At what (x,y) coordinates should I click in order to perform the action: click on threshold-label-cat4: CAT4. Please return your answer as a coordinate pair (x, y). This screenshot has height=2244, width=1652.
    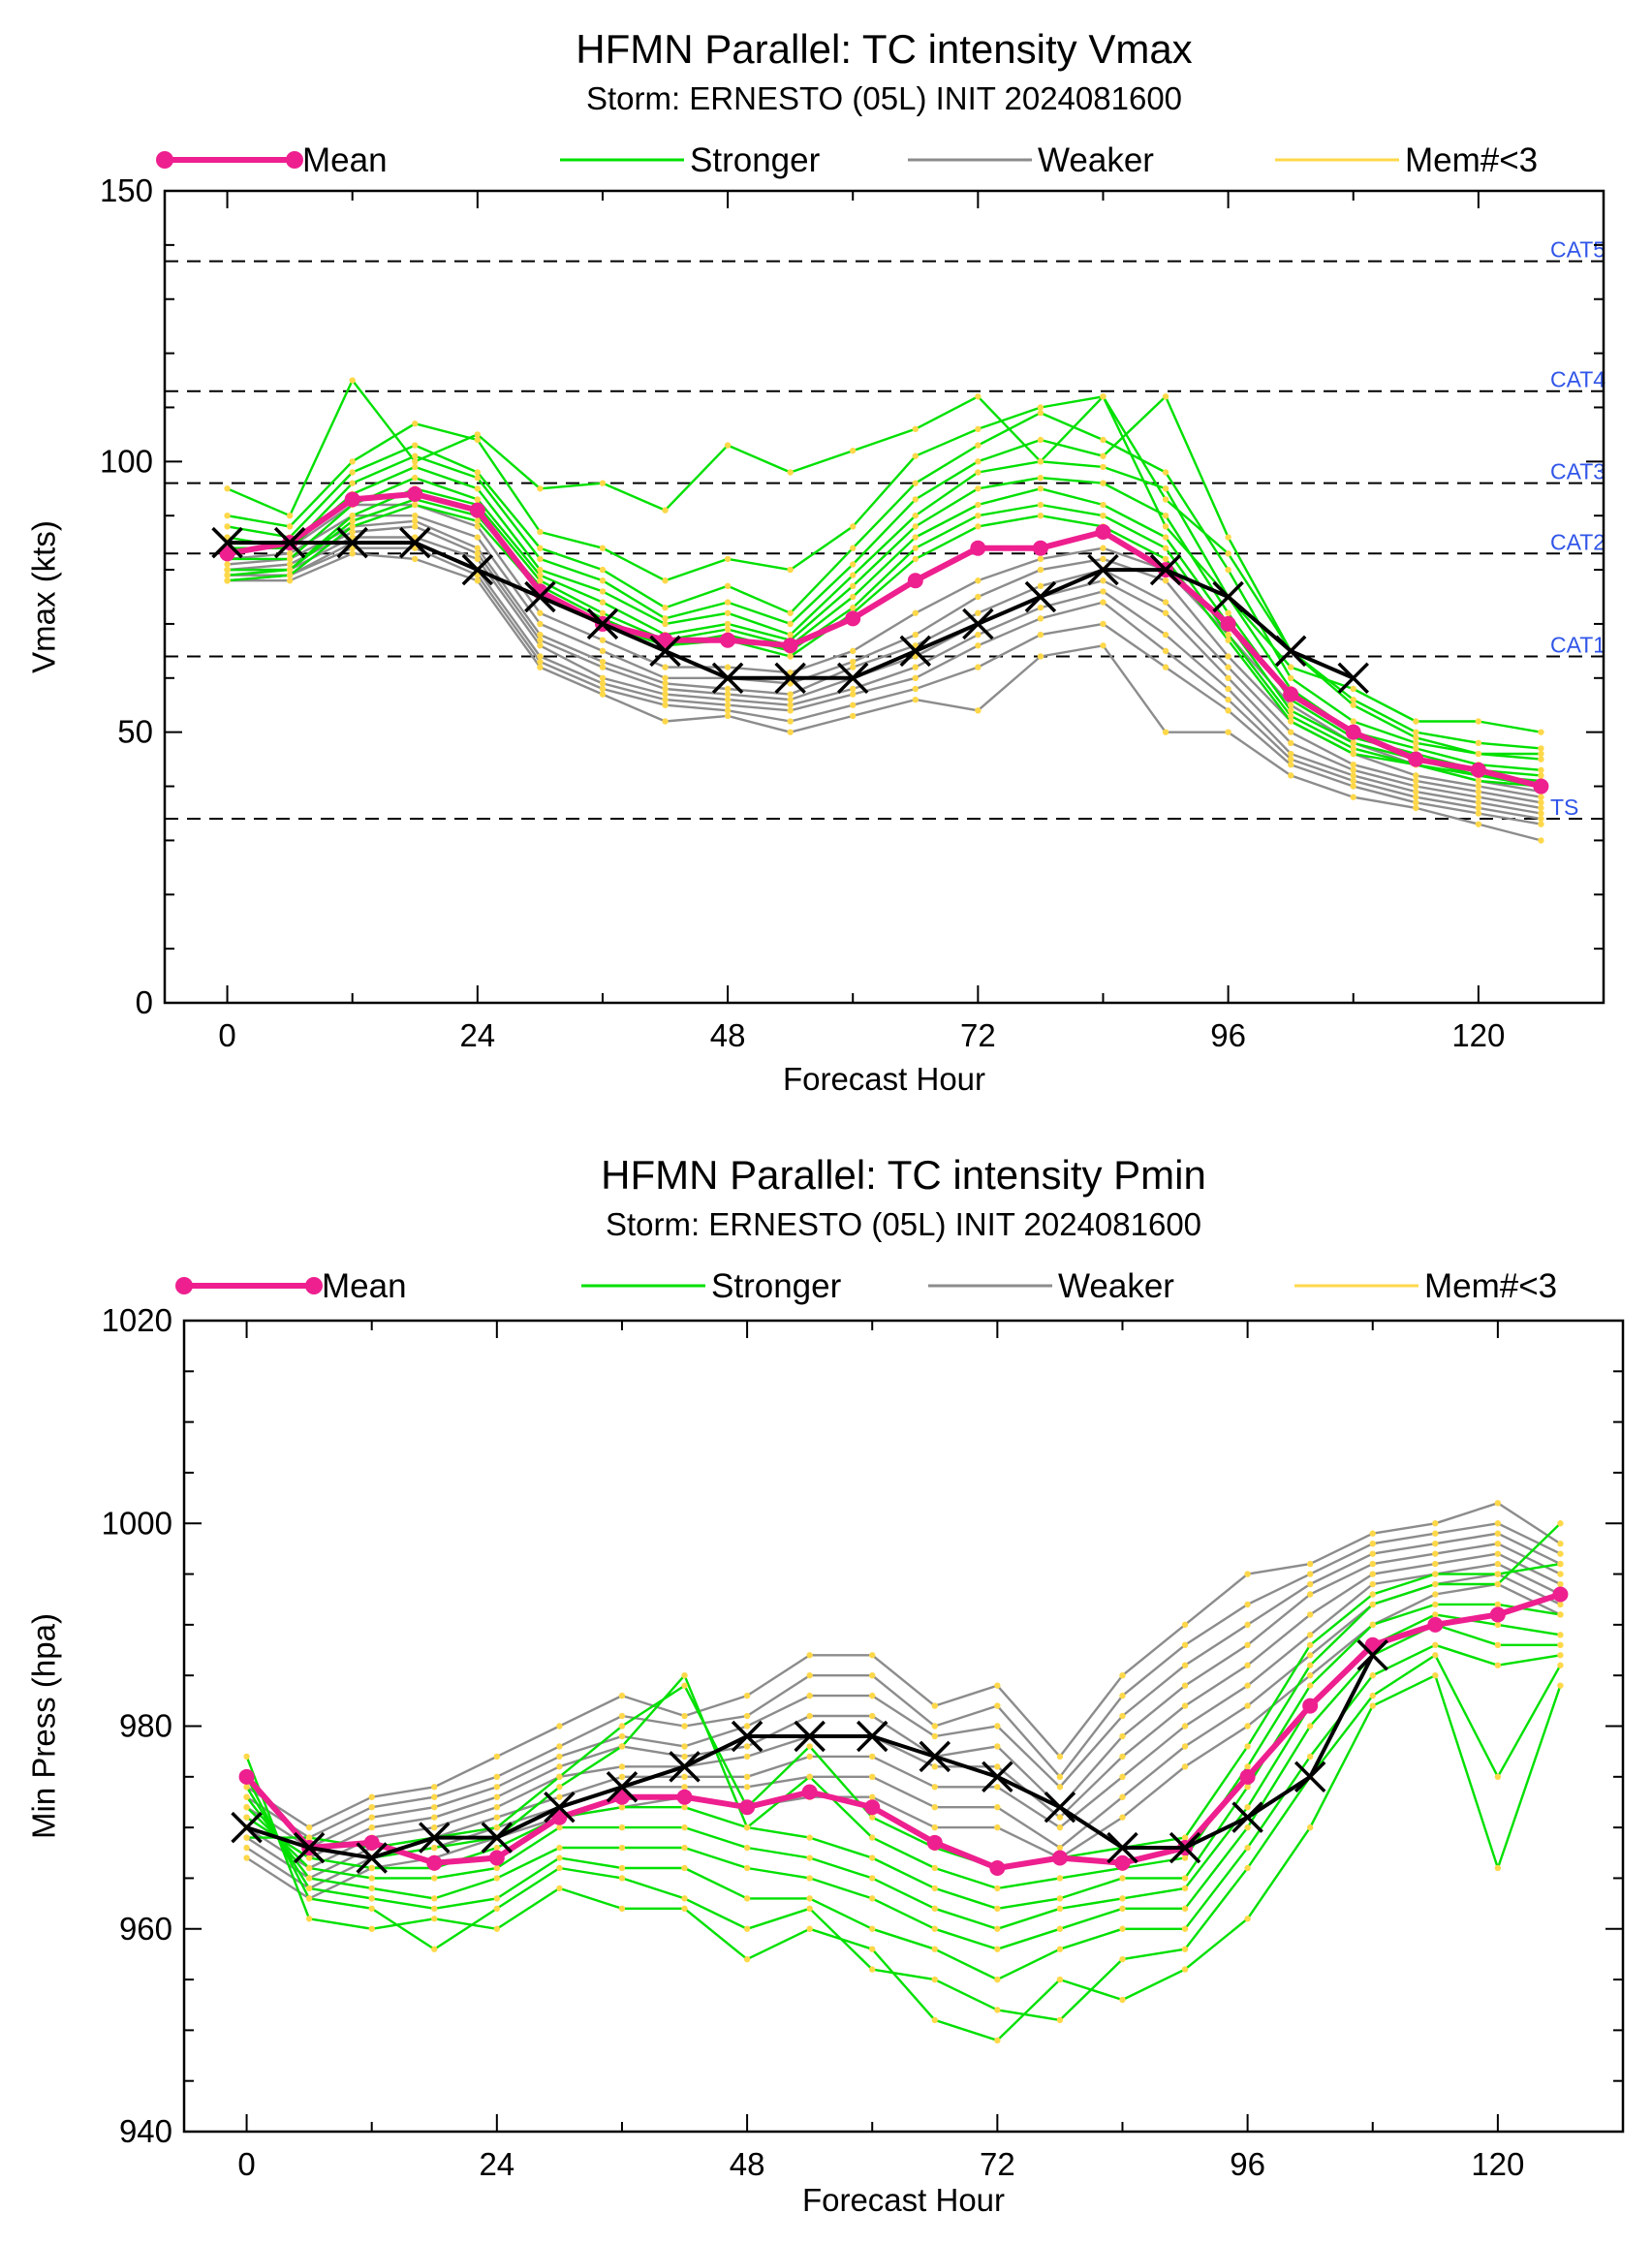
    Looking at the image, I should click on (1577, 379).